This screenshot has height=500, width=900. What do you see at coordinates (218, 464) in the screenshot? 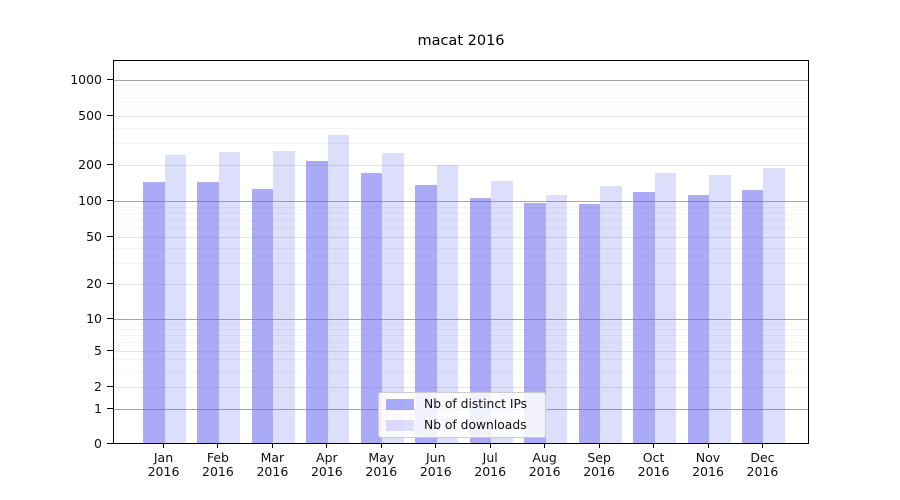
I see `x-tick-label-feb: Feb 2016` at bounding box center [218, 464].